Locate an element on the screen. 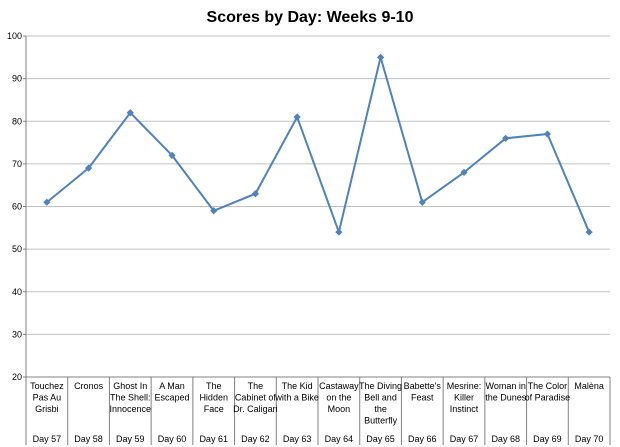 The image size is (620, 447). category-day-label: Day 64 is located at coordinates (339, 439).